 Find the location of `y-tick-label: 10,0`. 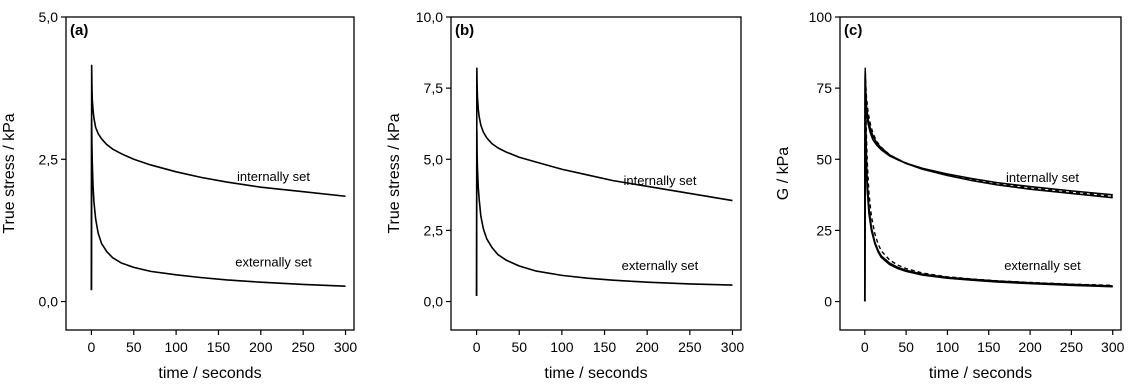

y-tick-label: 10,0 is located at coordinates (429, 17).